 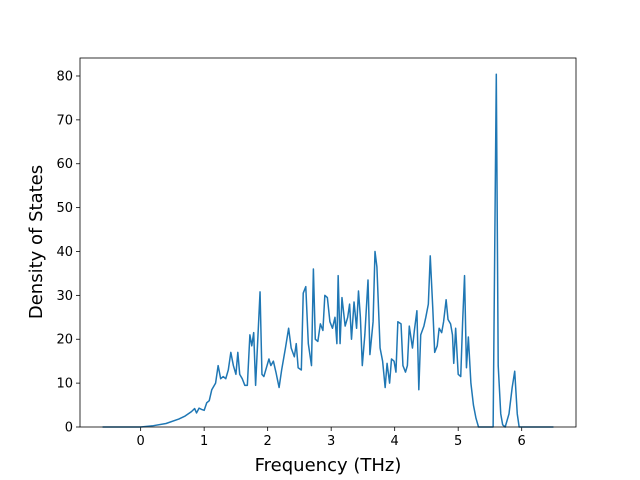 What do you see at coordinates (64, 296) in the screenshot?
I see `y-tick-label: 30` at bounding box center [64, 296].